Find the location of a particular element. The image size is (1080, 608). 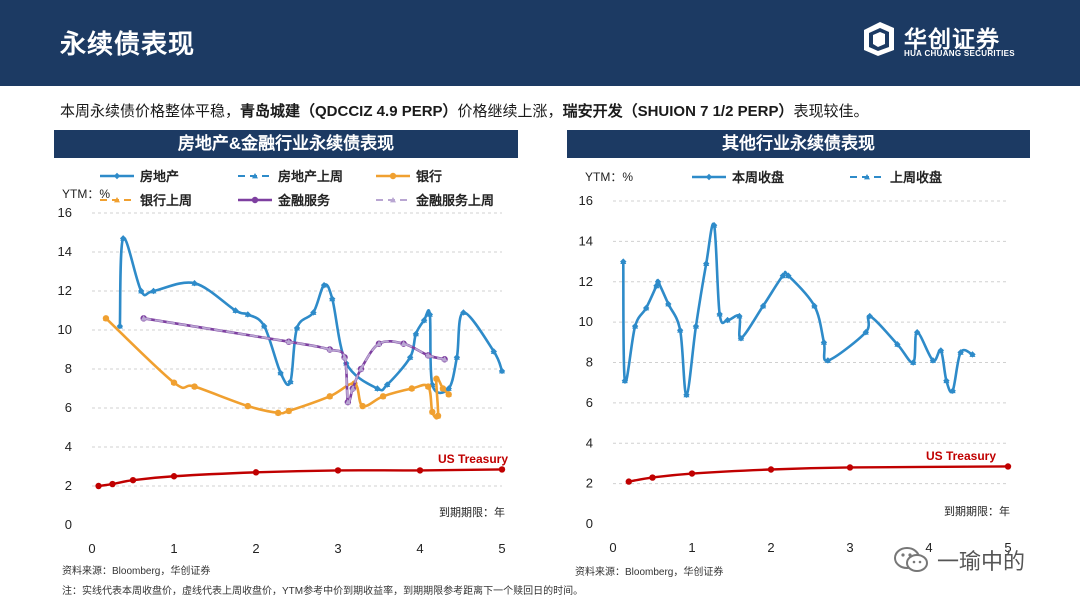

logo-name: 华创证券 is located at coordinates (952, 39).